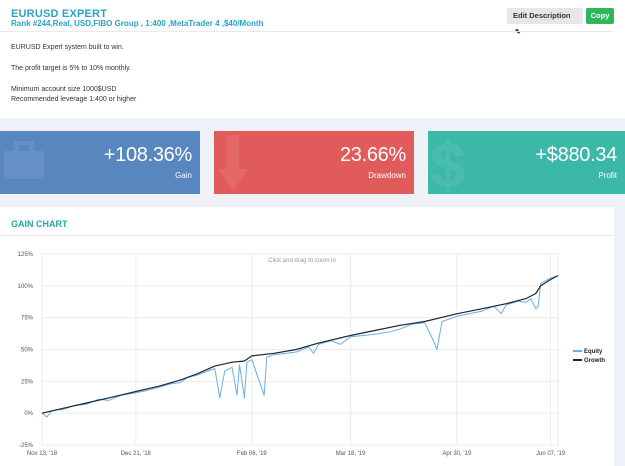 The height and width of the screenshot is (466, 625). Describe the element at coordinates (42, 454) in the screenshot. I see `x-tick-label: Nov 13, '18` at that location.